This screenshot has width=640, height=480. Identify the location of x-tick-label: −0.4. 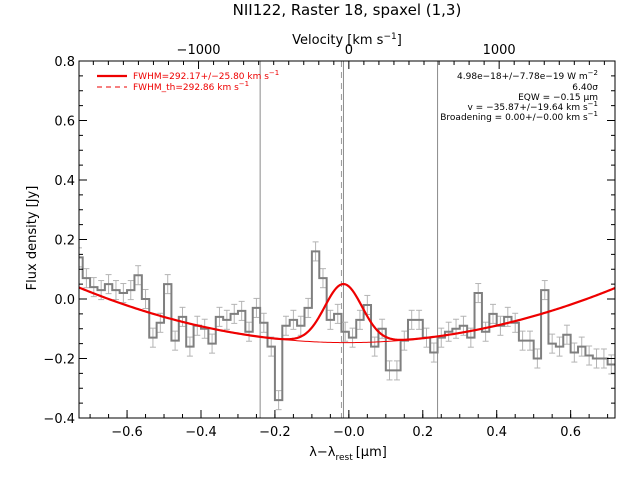
(201, 432).